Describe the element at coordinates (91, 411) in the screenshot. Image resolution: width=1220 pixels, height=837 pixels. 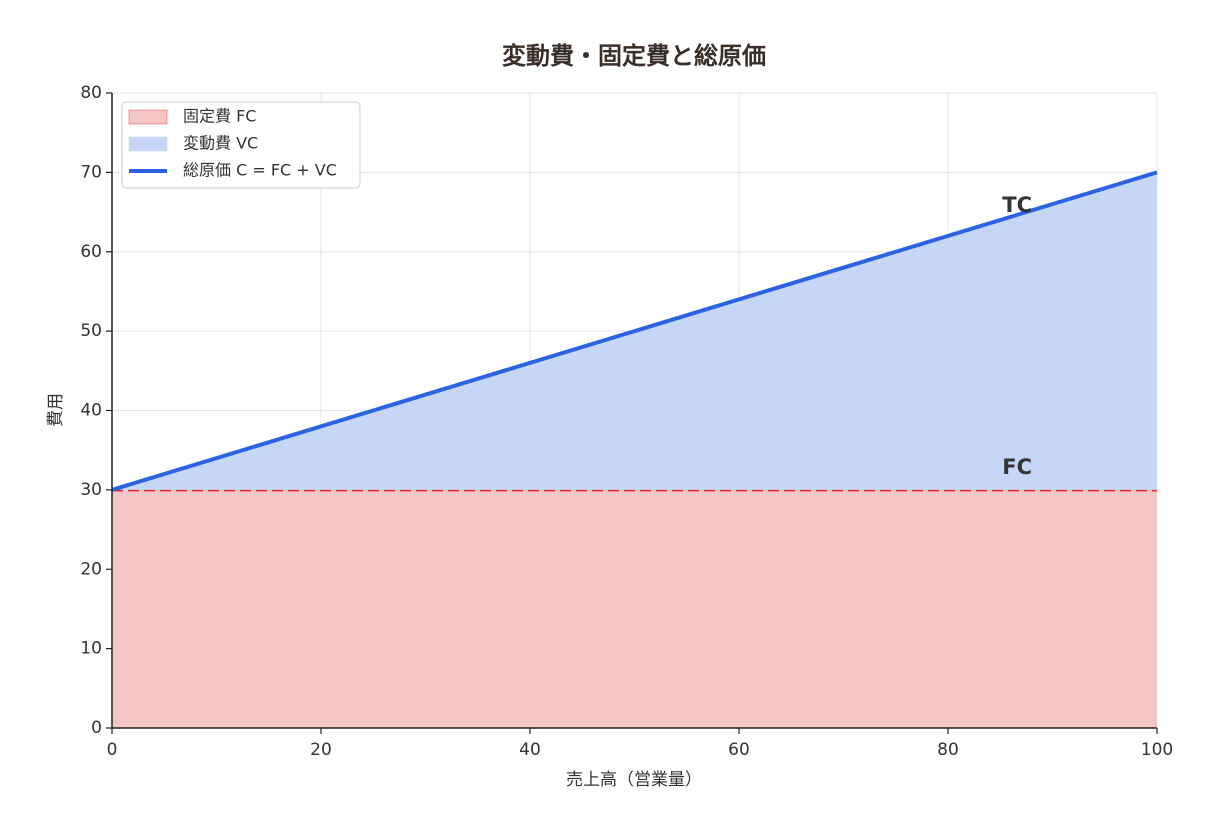
I see `y-tick-label: 40` at that location.